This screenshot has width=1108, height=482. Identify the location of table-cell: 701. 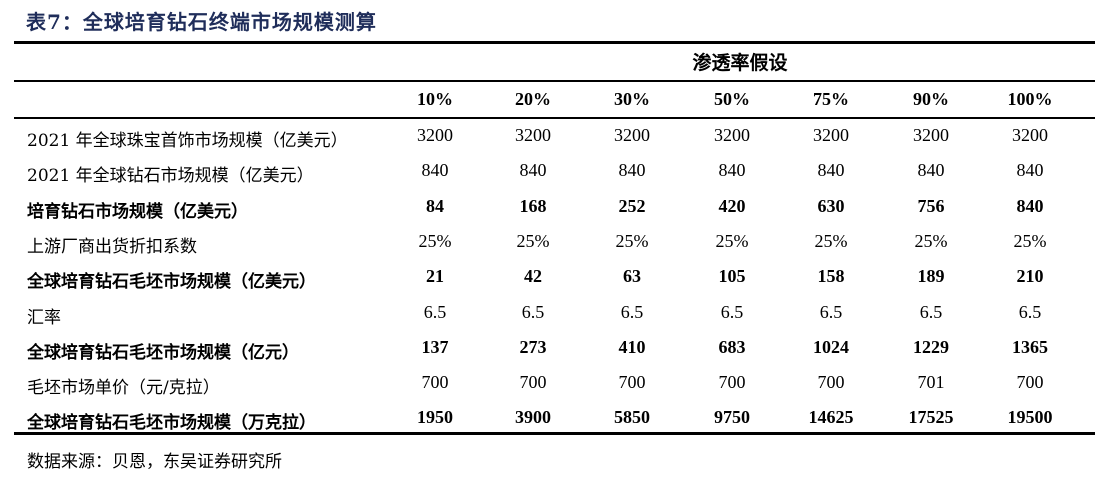
(931, 382).